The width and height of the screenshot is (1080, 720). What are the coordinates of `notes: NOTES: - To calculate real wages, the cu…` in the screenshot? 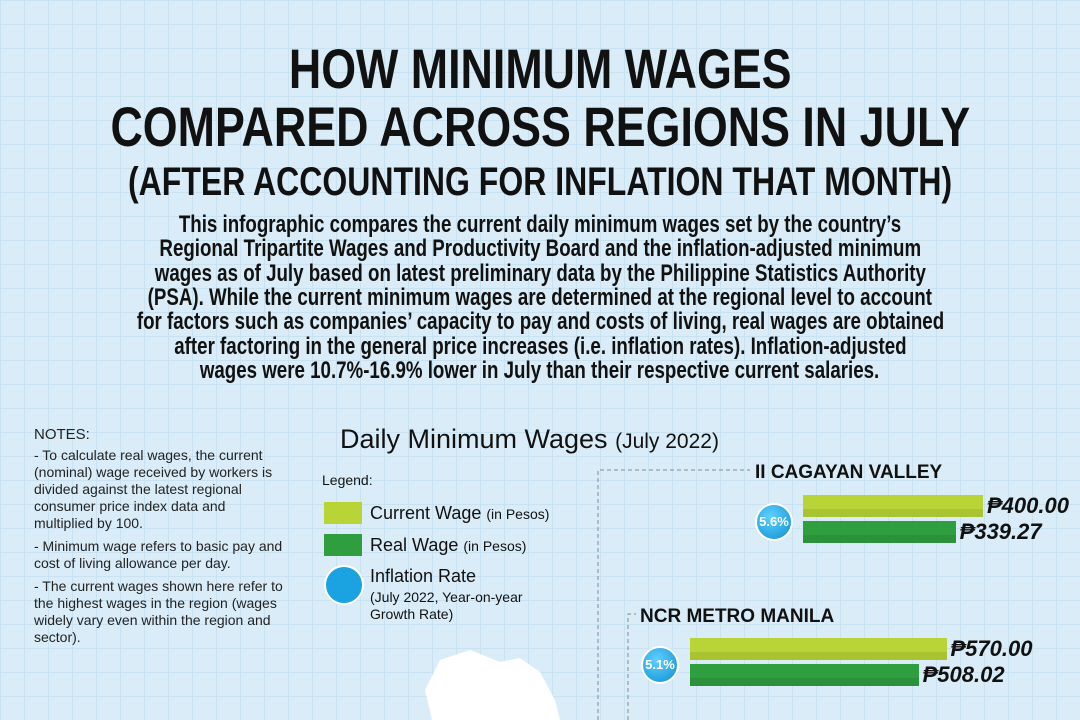 It's located at (159, 539).